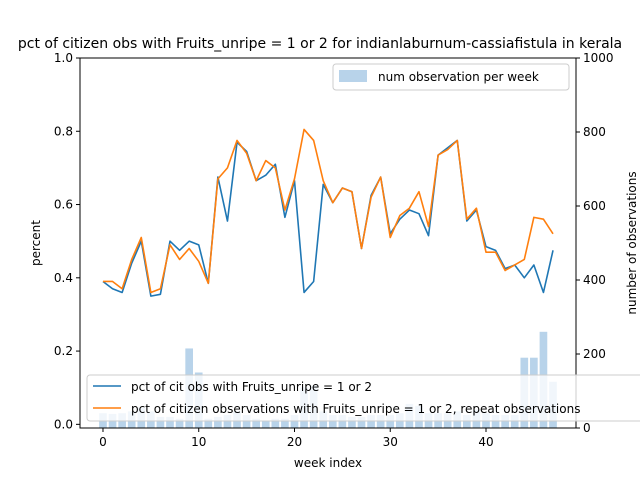 The width and height of the screenshot is (640, 484). Describe the element at coordinates (594, 354) in the screenshot. I see `y-right-tick-label: 200` at that location.